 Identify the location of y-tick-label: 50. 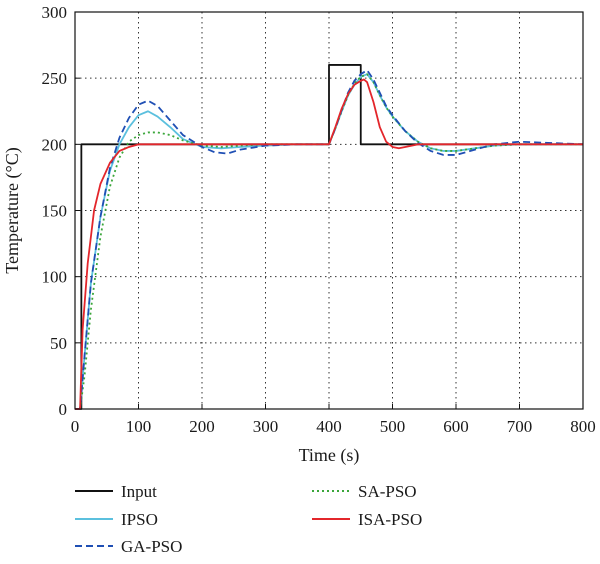
(58, 343).